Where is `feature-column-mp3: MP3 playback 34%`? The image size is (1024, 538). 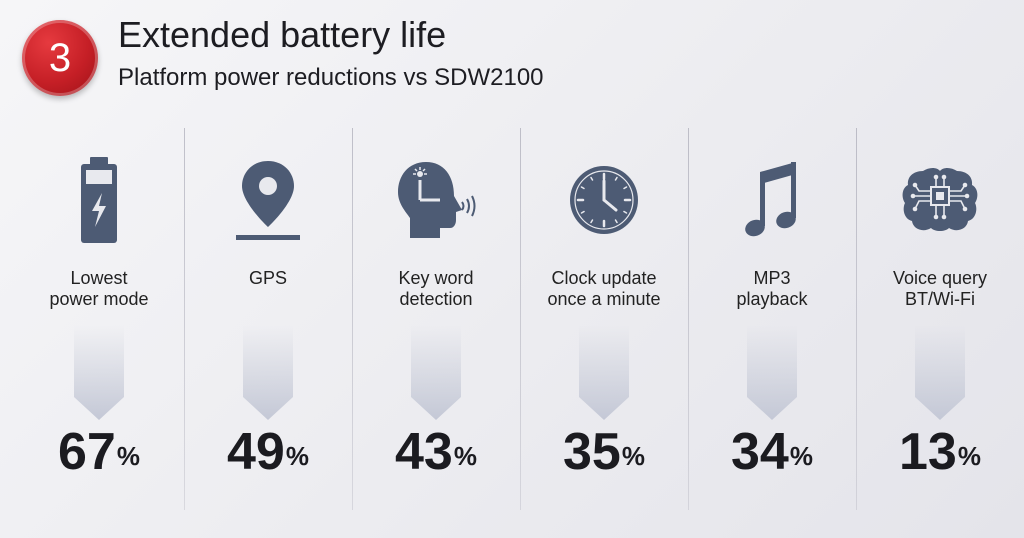 feature-column-mp3: MP3 playback 34% is located at coordinates (772, 320).